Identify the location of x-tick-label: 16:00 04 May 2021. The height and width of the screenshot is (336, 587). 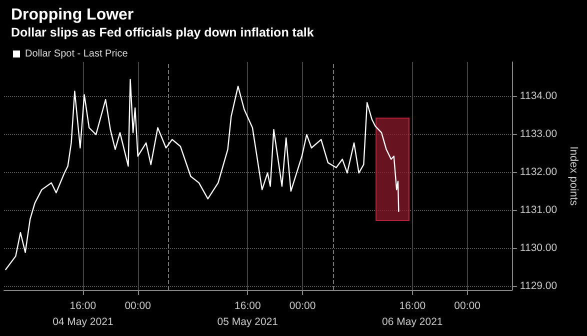
(83, 314).